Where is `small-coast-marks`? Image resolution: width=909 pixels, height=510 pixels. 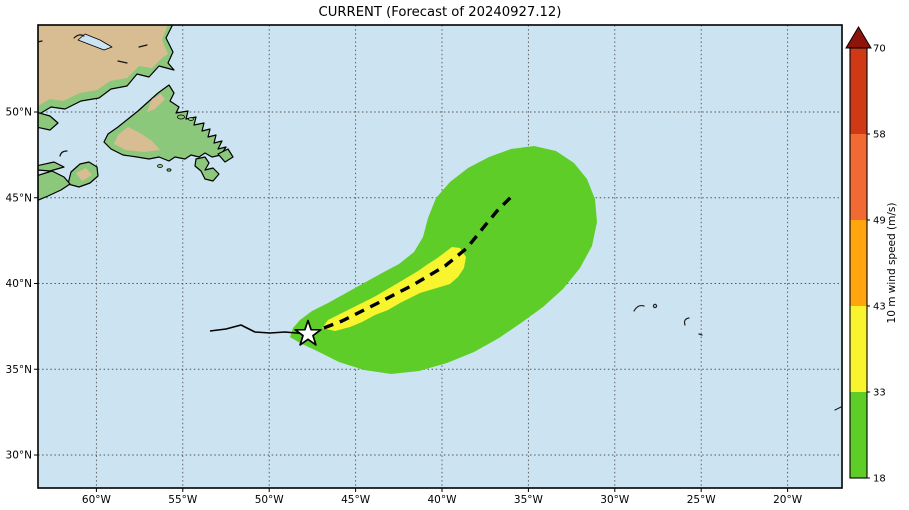
small-coast-marks is located at coordinates (93, 95).